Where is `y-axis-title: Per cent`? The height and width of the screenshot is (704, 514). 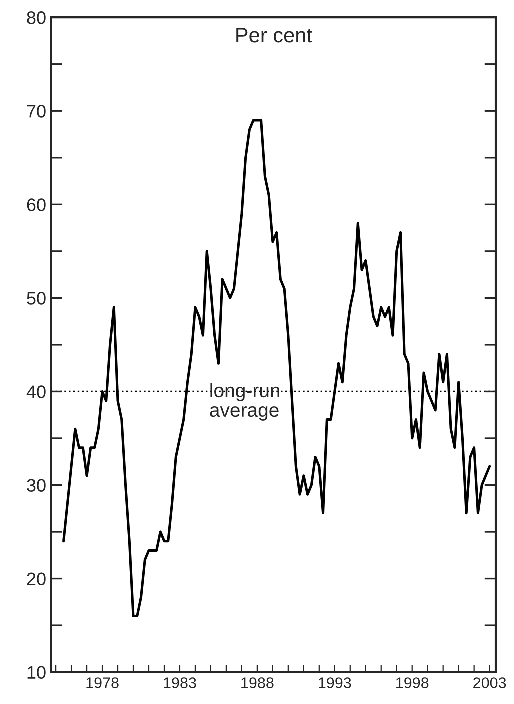 y-axis-title: Per cent is located at coordinates (274, 35).